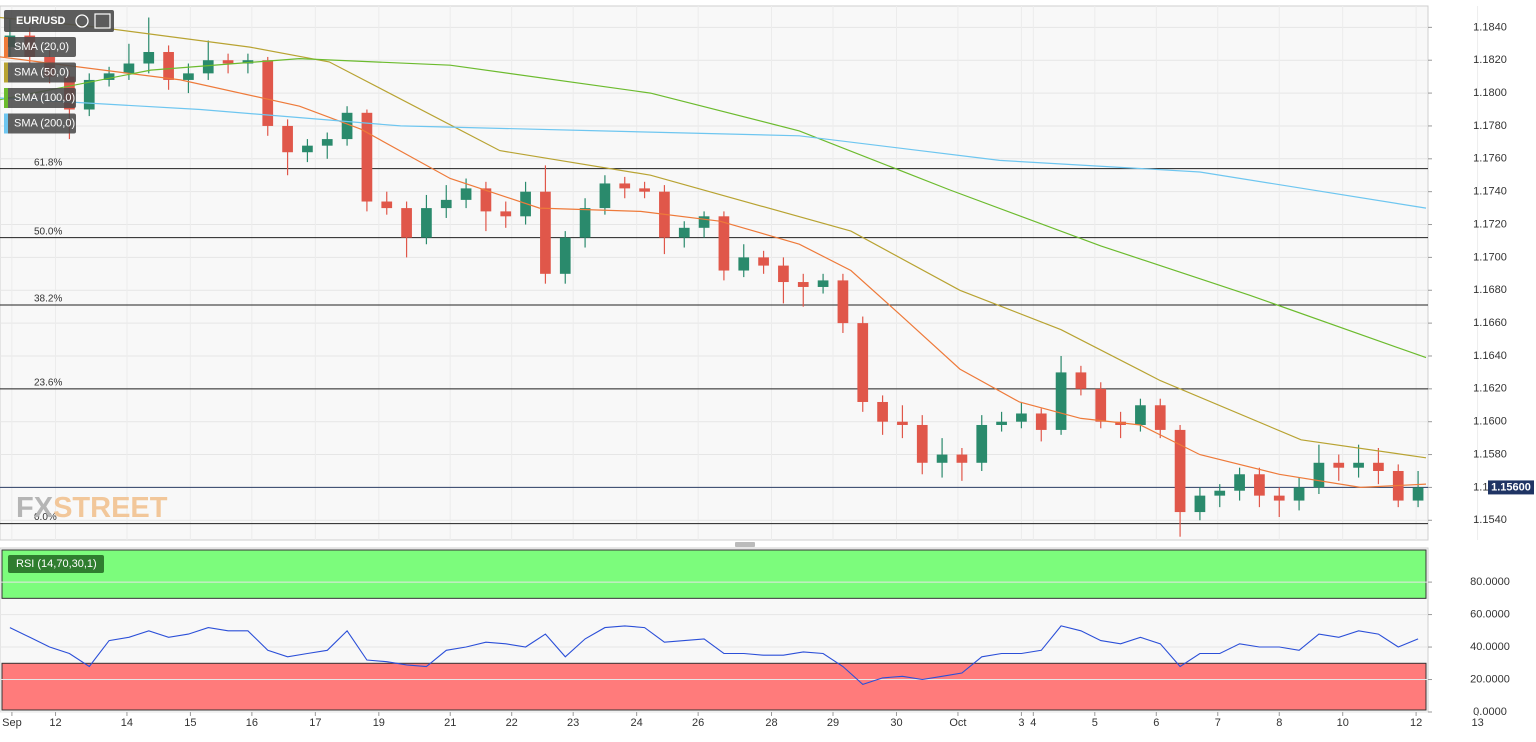  What do you see at coordinates (1490, 647) in the screenshot?
I see `y-tick-label: 40.0000` at bounding box center [1490, 647].